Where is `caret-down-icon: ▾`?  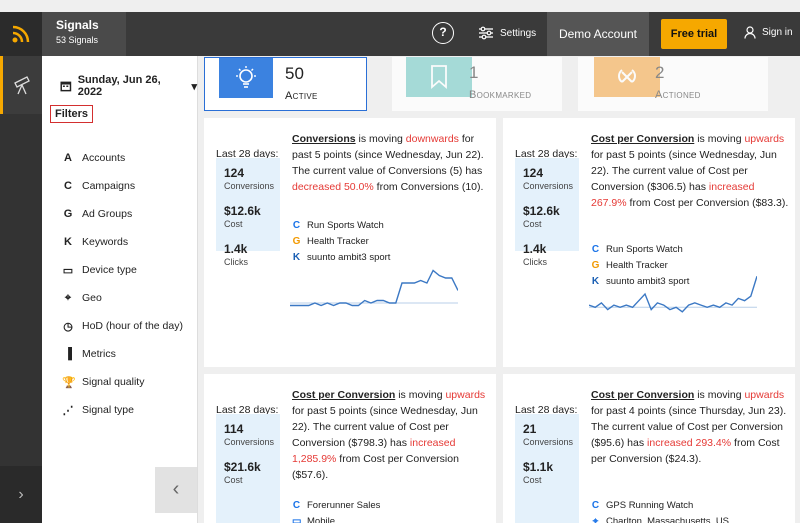
caret-down-icon: ▾ is located at coordinates (194, 86).